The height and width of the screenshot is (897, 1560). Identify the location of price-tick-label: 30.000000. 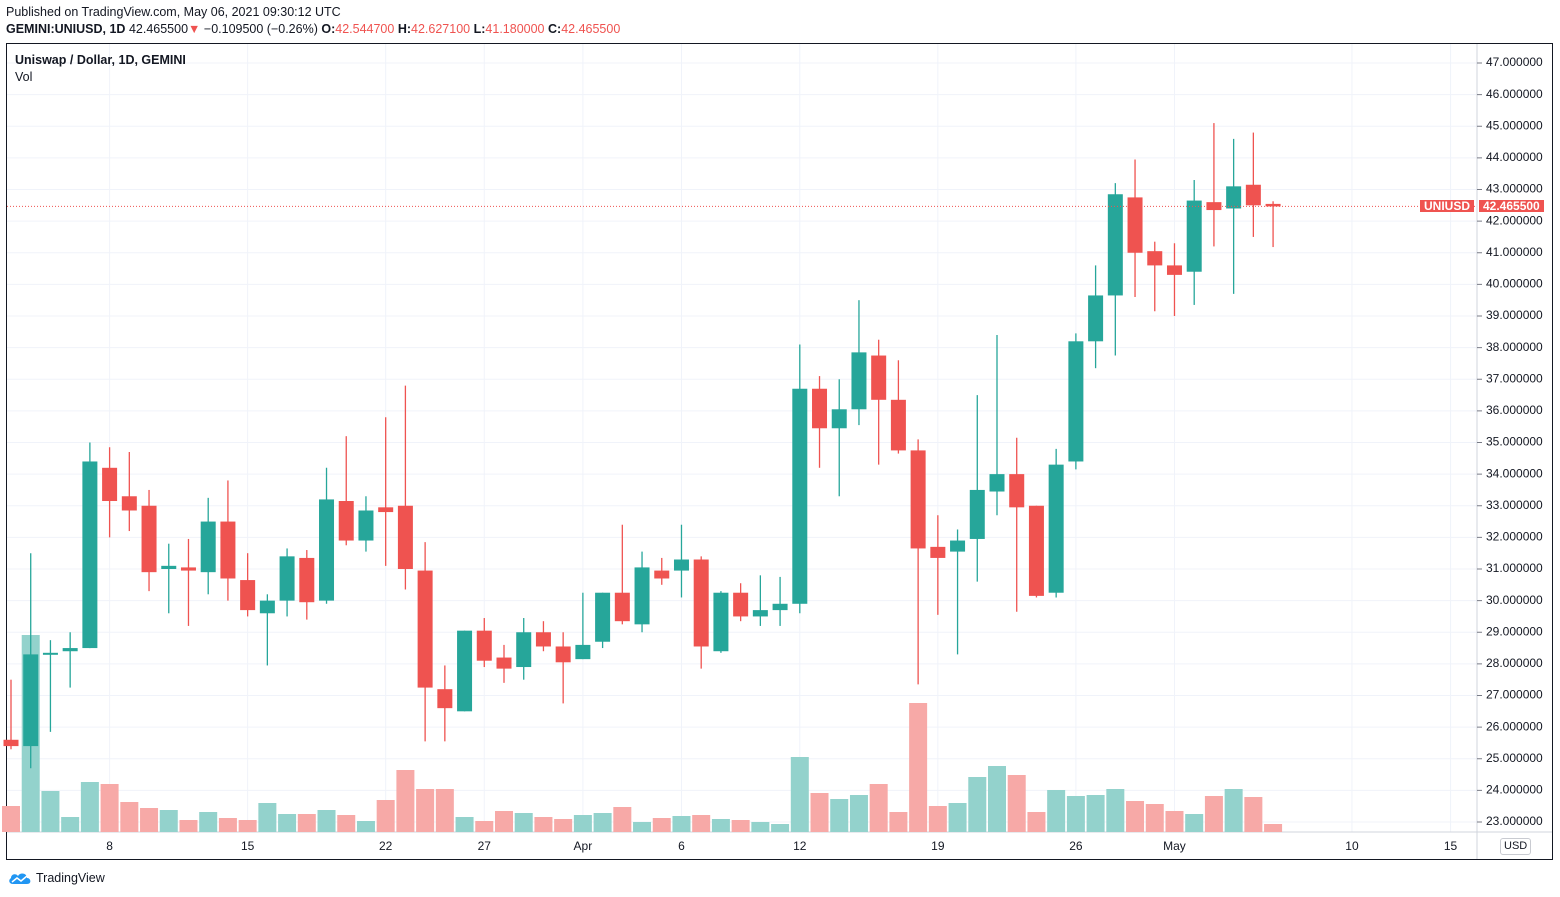
(1514, 600).